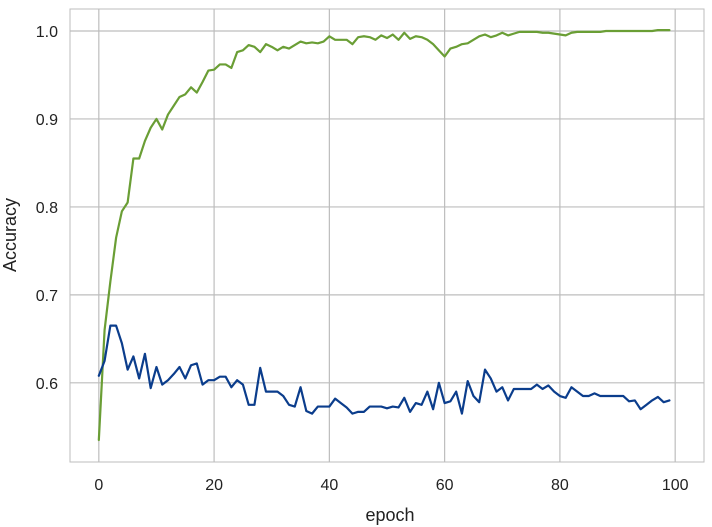  I want to click on y-tick-label: 1.0, so click(47, 32).